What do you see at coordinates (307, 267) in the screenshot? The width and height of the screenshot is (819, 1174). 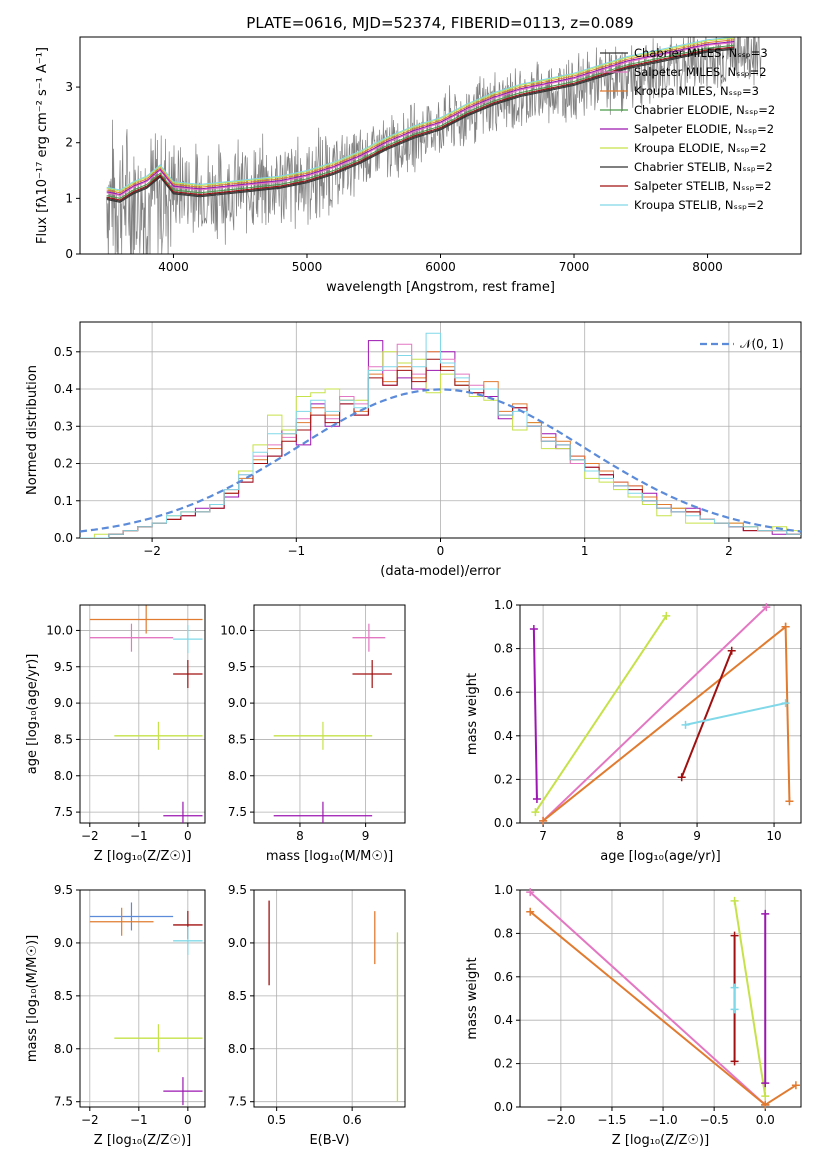 I see `x-tick-label: 5000` at bounding box center [307, 267].